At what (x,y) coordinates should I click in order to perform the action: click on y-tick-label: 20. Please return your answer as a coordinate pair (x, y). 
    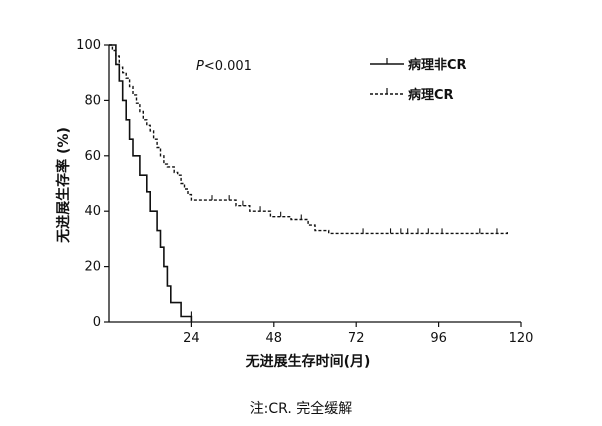
    Looking at the image, I should click on (92, 267).